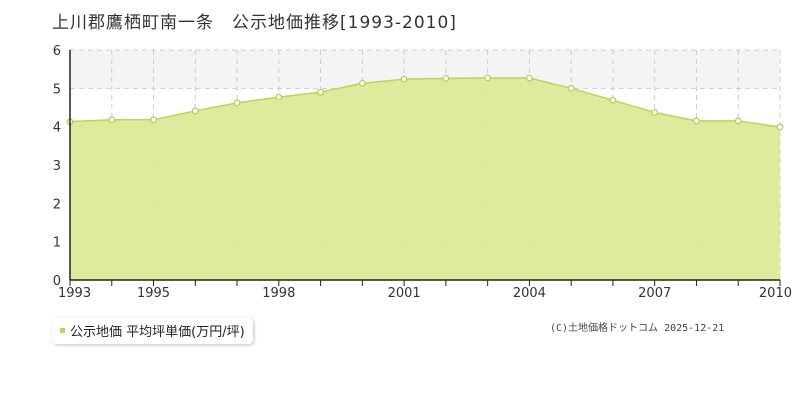 The width and height of the screenshot is (800, 400). What do you see at coordinates (57, 281) in the screenshot?
I see `y-tick-label: 0` at bounding box center [57, 281].